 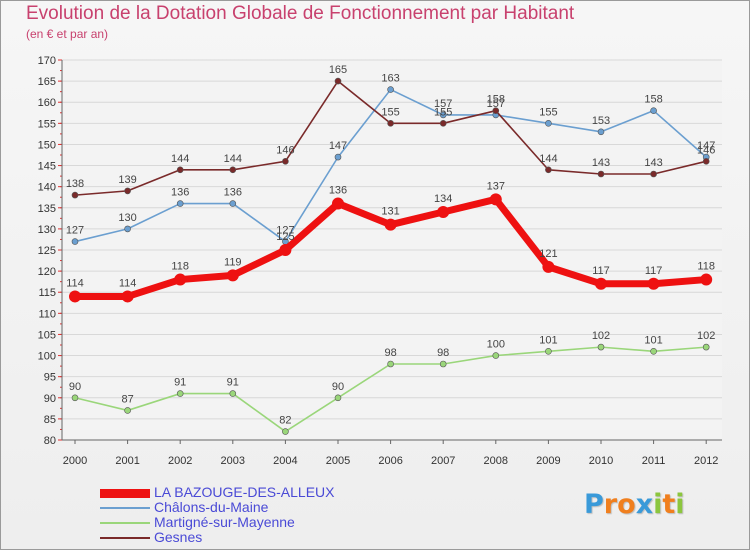 I want to click on x-tick-label: 2010, so click(x=601, y=461).